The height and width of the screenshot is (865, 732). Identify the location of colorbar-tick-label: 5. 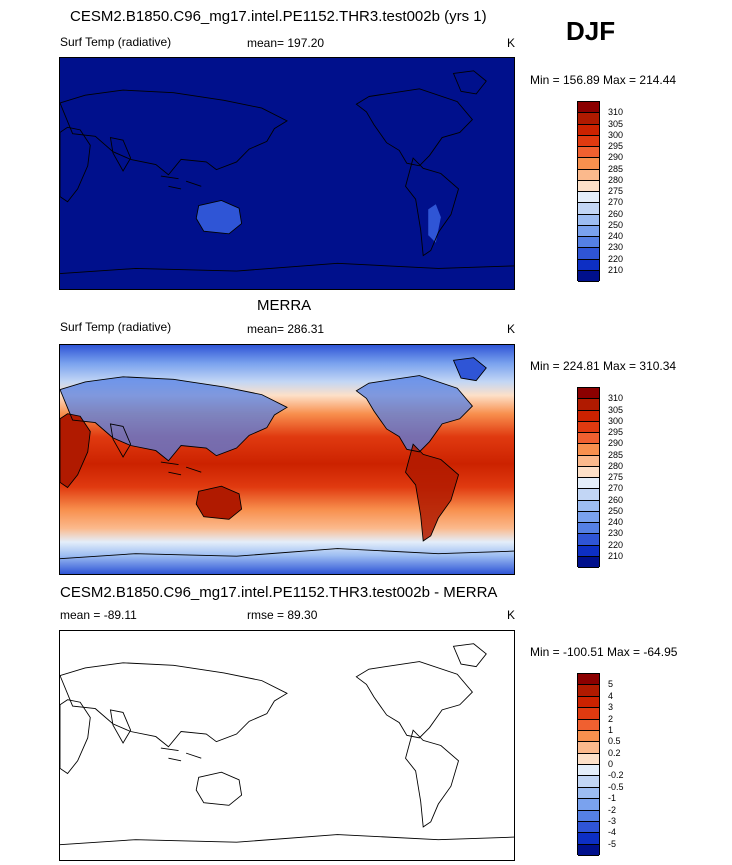
(611, 684).